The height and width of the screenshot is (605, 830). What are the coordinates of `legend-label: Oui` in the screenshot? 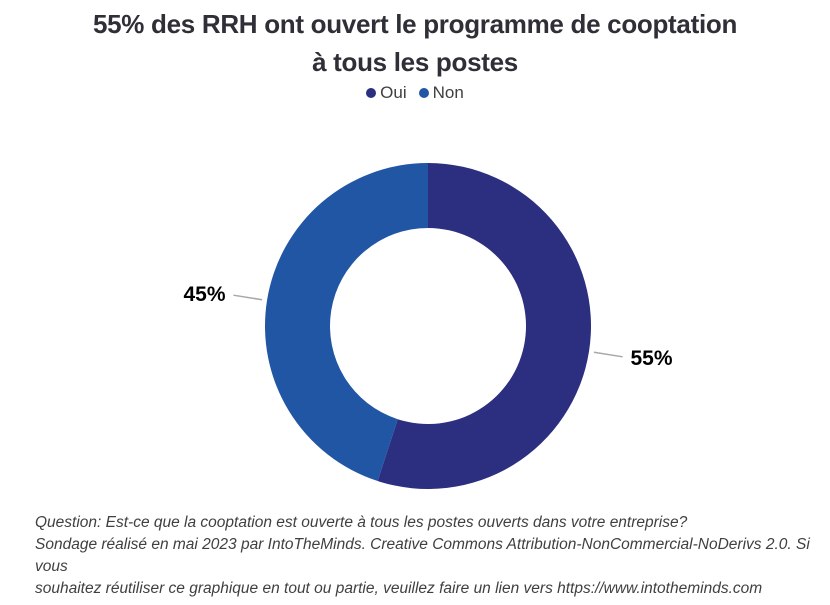 It's located at (393, 92).